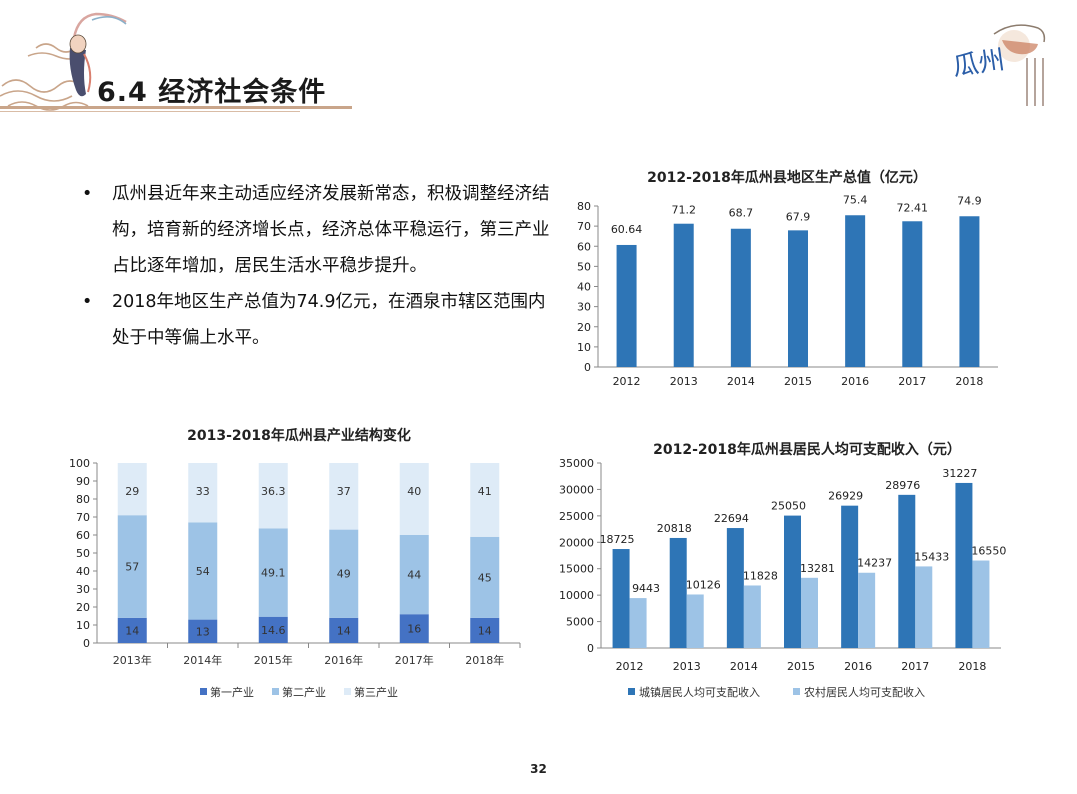 This screenshot has height=794, width=1077. What do you see at coordinates (931, 556) in the screenshot?
I see `data-label: 15433` at bounding box center [931, 556].